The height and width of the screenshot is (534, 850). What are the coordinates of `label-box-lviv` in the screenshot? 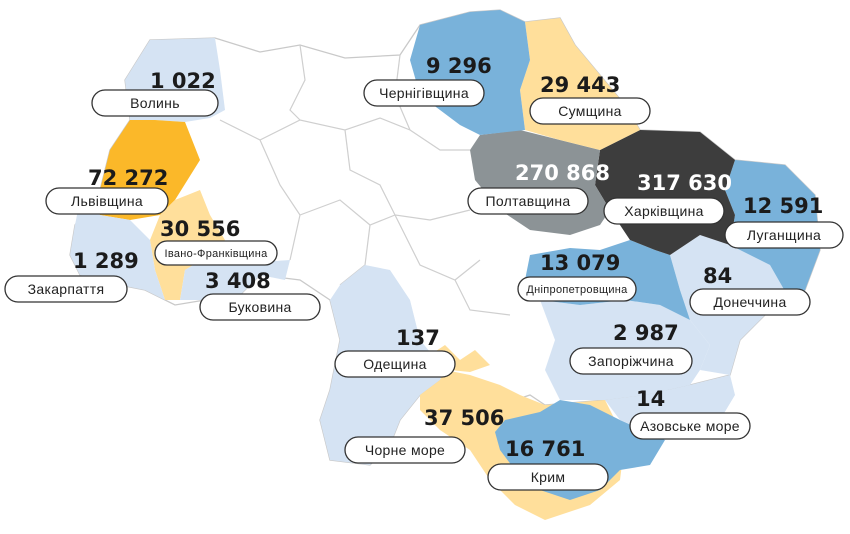 It's located at (107, 201).